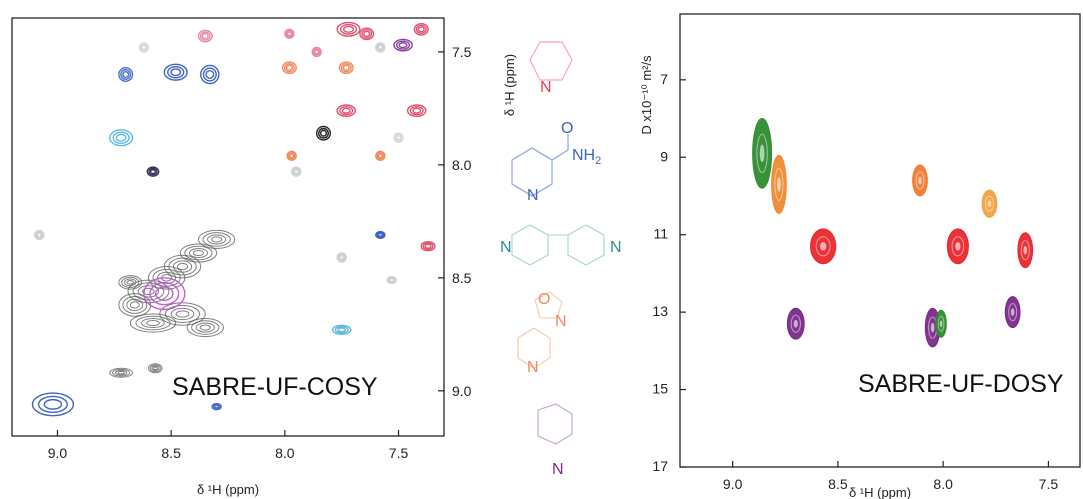 The width and height of the screenshot is (1083, 499). Describe the element at coordinates (586, 157) in the screenshot. I see `amine-label: NH2` at that location.